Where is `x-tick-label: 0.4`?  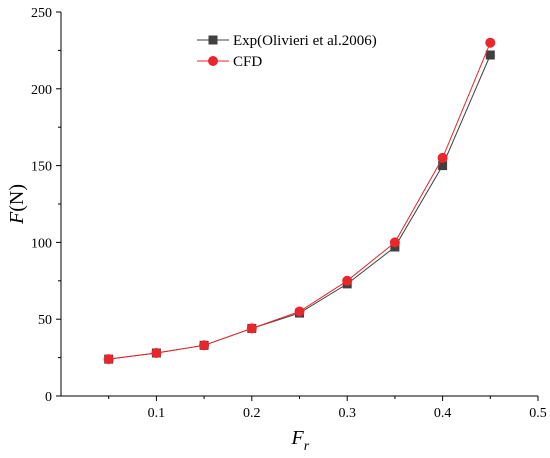 x-tick-label: 0.4 is located at coordinates (443, 413).